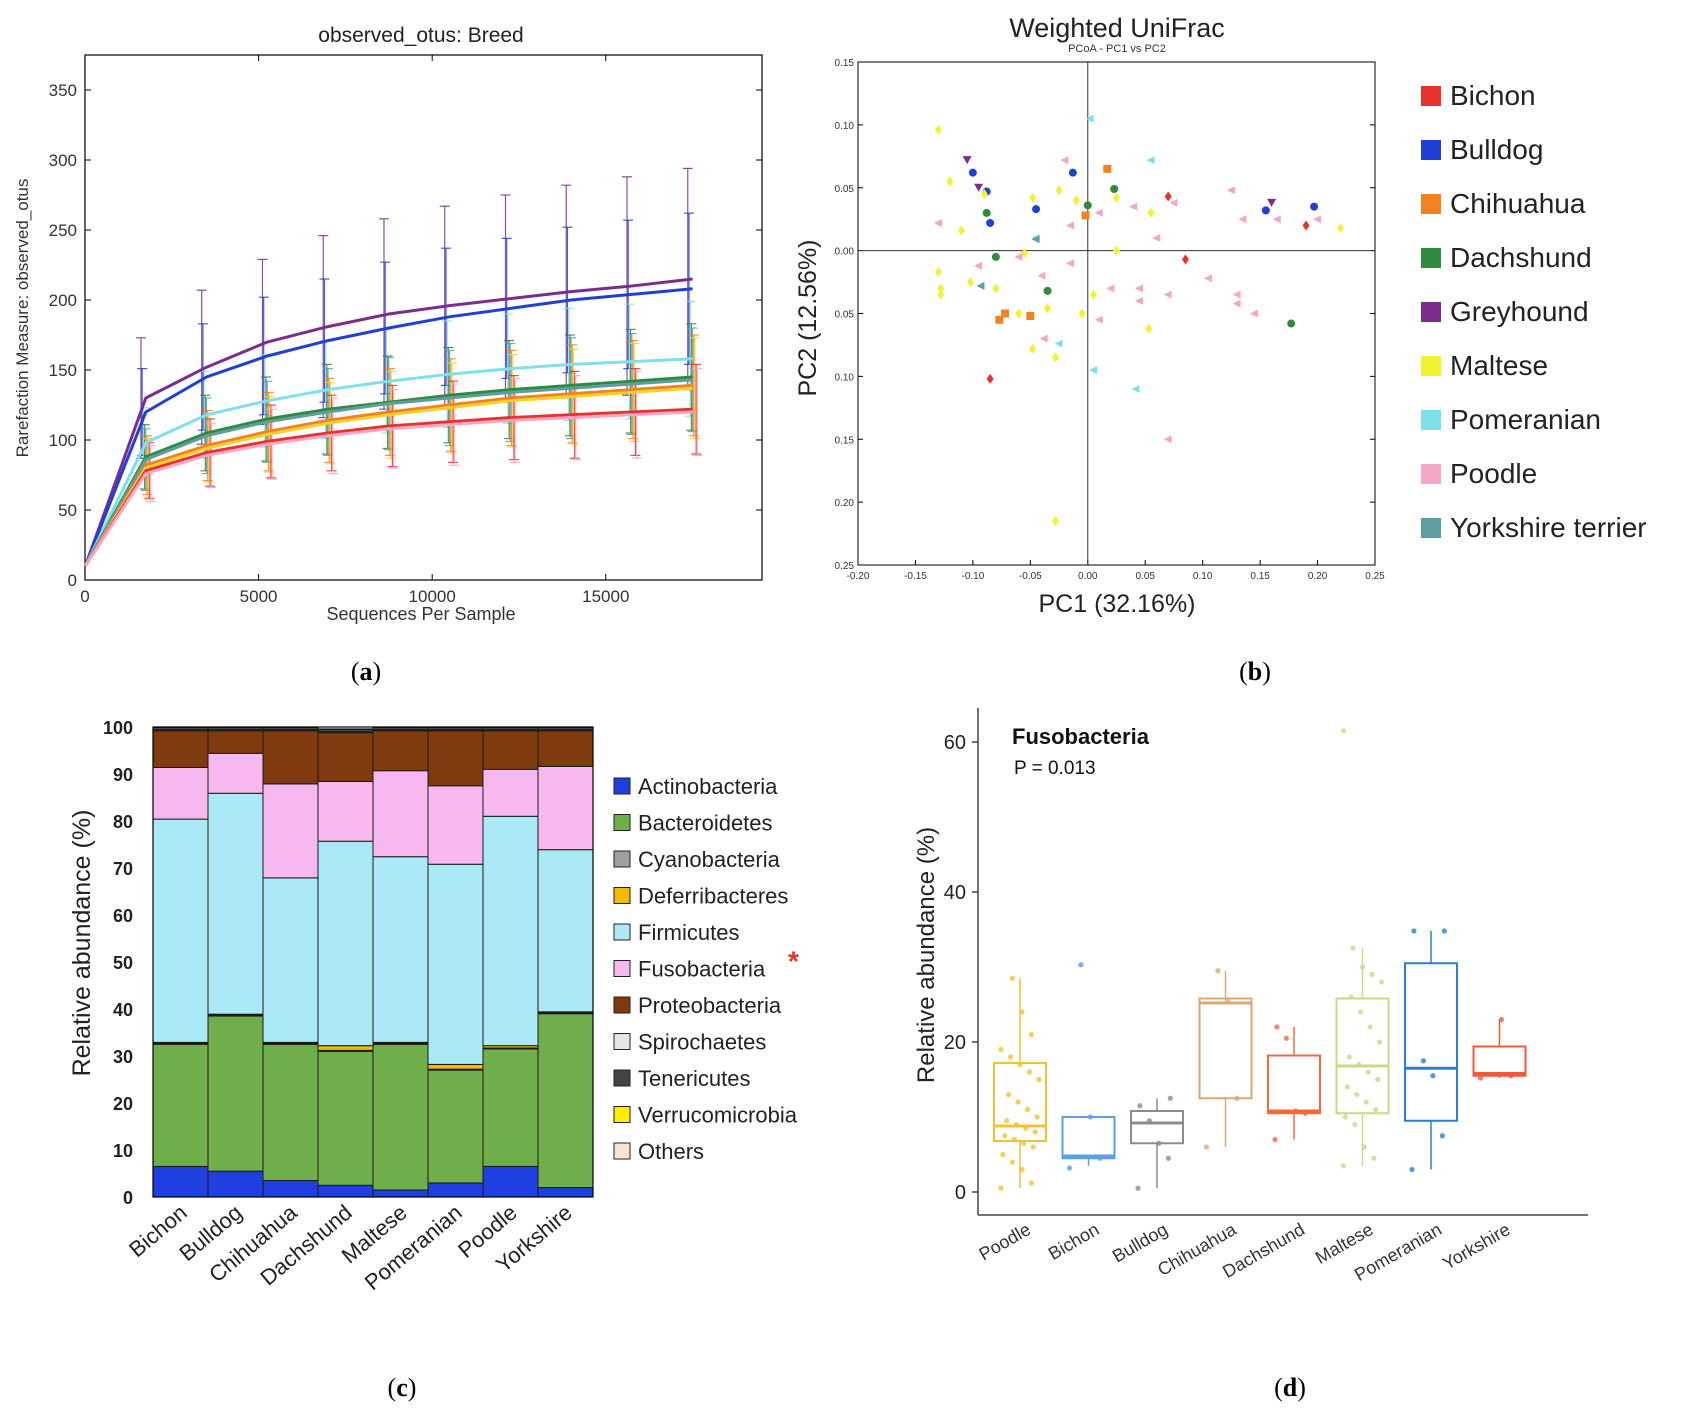 The width and height of the screenshot is (1700, 1416). Describe the element at coordinates (915, 576) in the screenshot. I see `panel-b-xtick-label: -0.15` at that location.